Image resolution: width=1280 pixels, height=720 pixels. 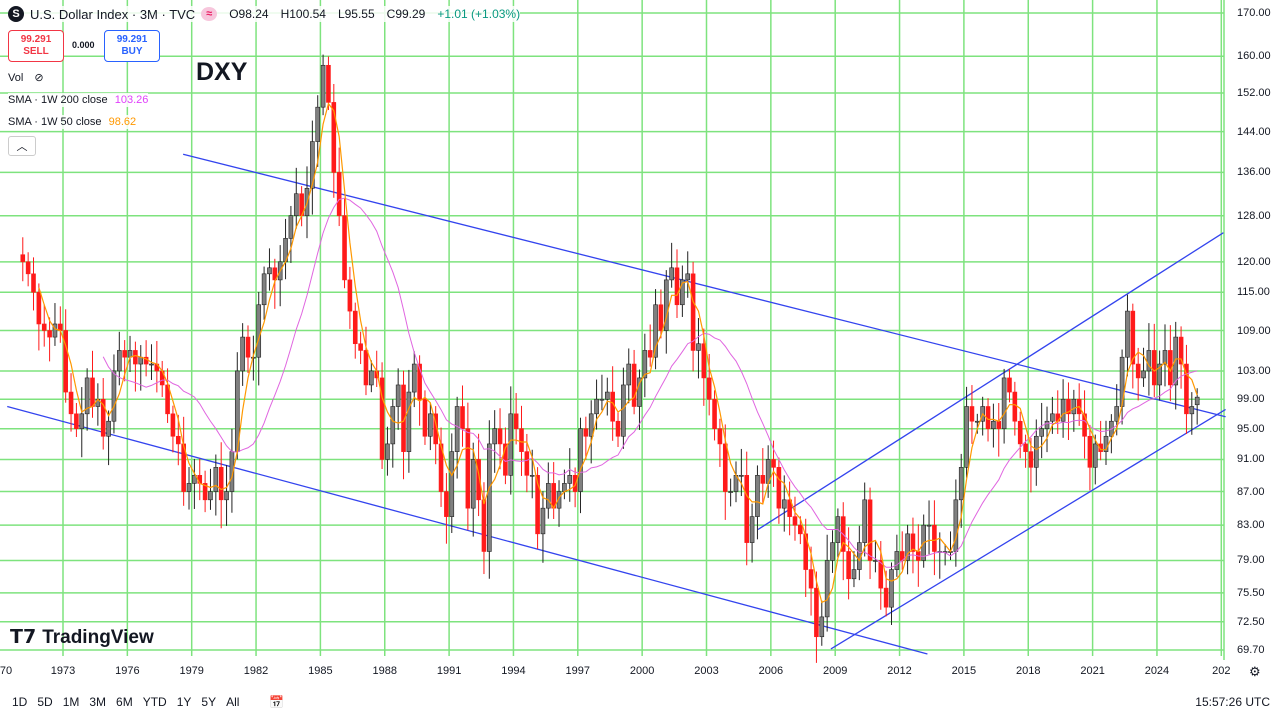 What do you see at coordinates (899, 671) in the screenshot?
I see `time-tick: 2012` at bounding box center [899, 671].